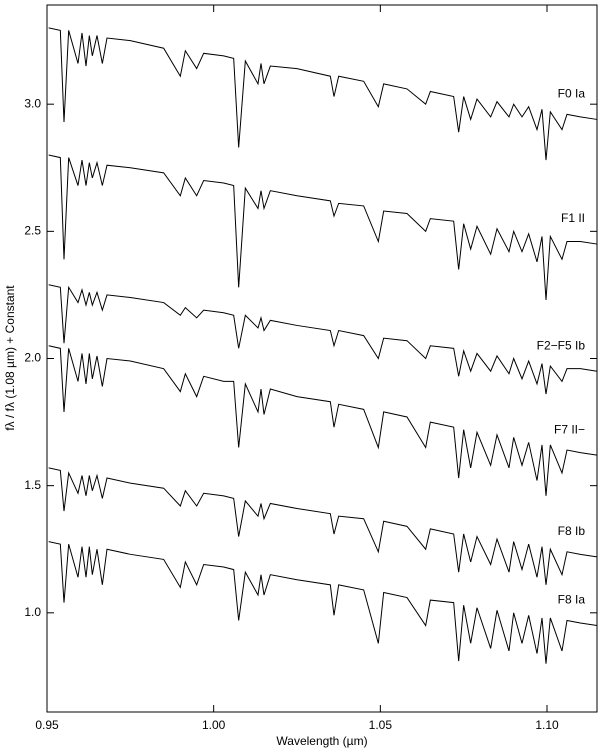 This screenshot has height=751, width=600. I want to click on y-tick-label: 1.0, so click(32, 612).